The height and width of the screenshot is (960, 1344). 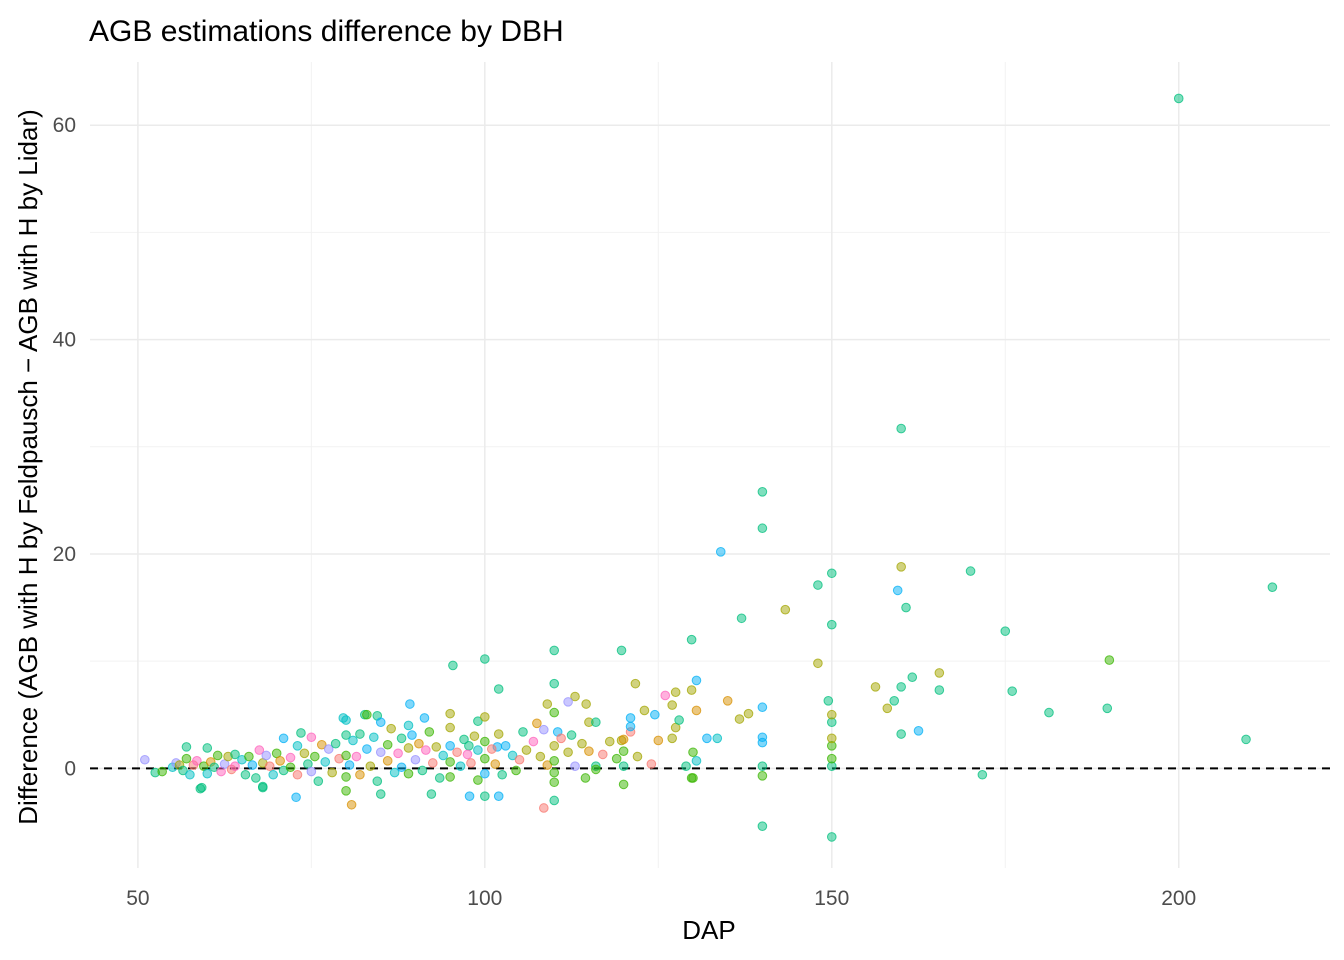 I want to click on x-tick-label: 150, so click(x=831, y=898).